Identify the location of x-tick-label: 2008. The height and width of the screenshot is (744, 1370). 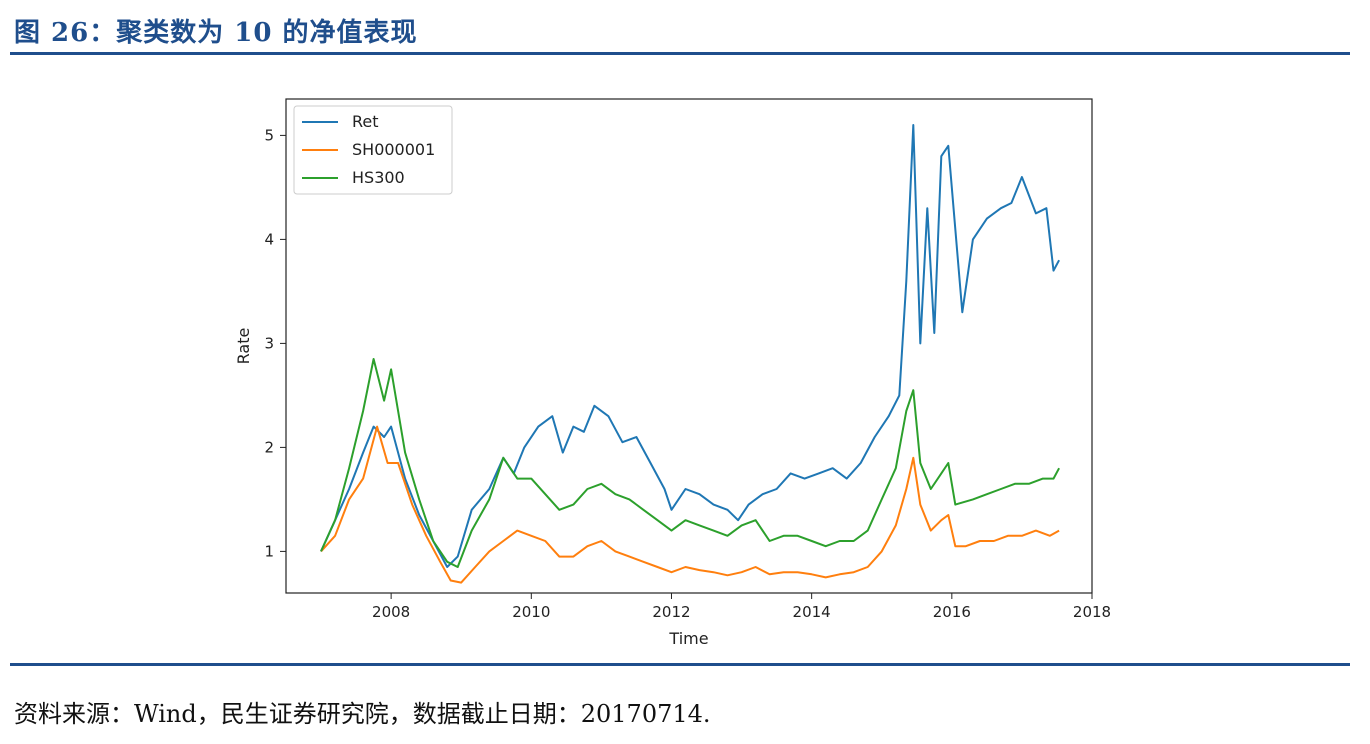
(391, 612).